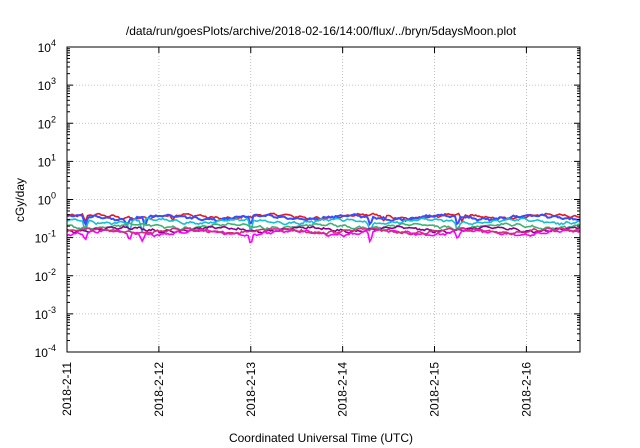 The height and width of the screenshot is (448, 640). Describe the element at coordinates (526, 389) in the screenshot. I see `x-tick-label: 2018-2-16` at that location.